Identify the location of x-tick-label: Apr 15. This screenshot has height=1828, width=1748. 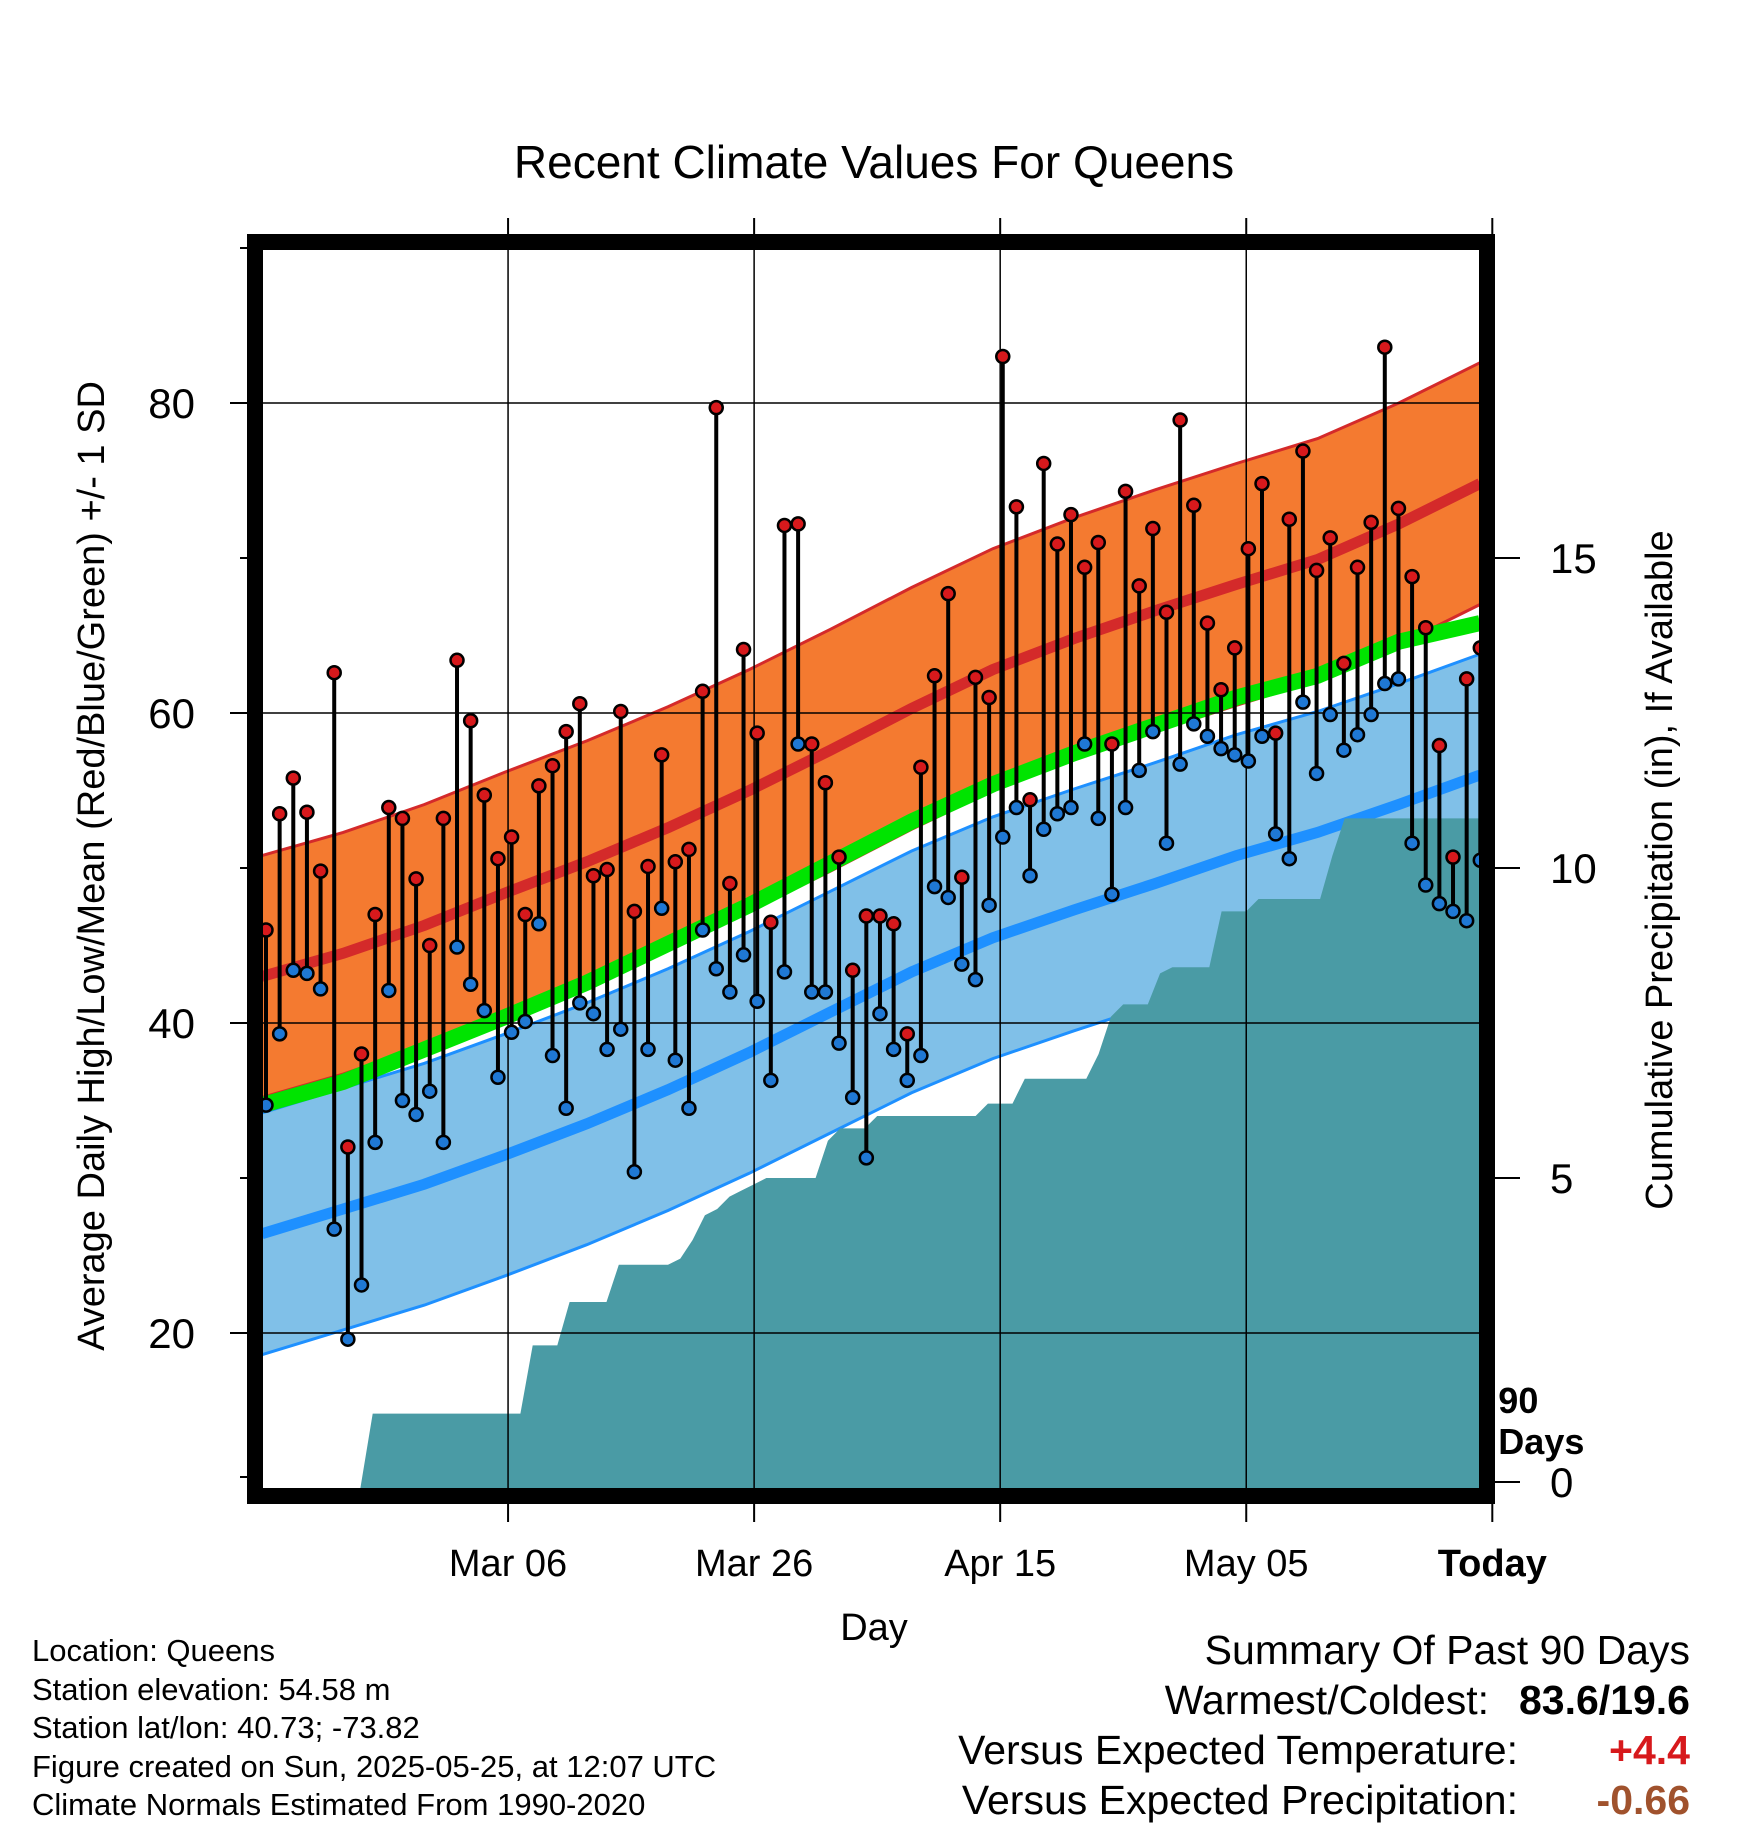
(1000, 1564).